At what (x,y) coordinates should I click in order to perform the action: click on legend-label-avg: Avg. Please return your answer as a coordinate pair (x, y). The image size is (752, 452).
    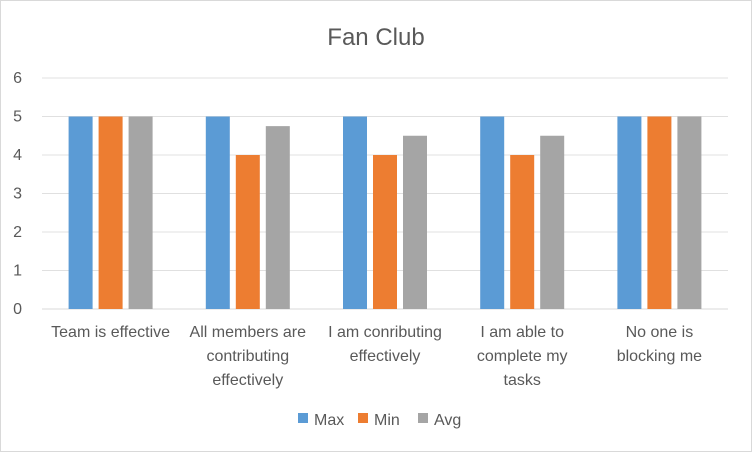
    Looking at the image, I should click on (447, 420).